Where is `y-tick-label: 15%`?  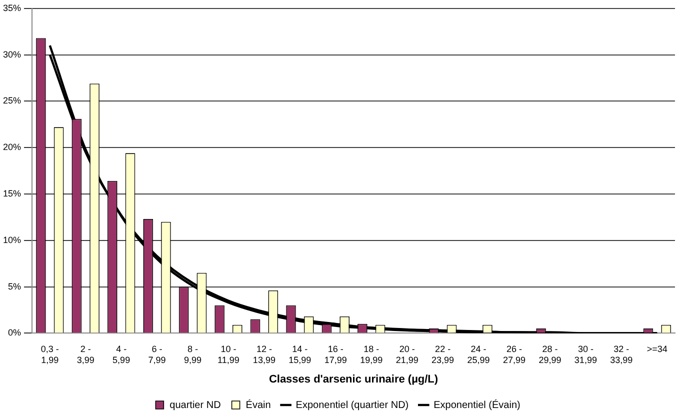
y-tick-label: 15% is located at coordinates (12, 193).